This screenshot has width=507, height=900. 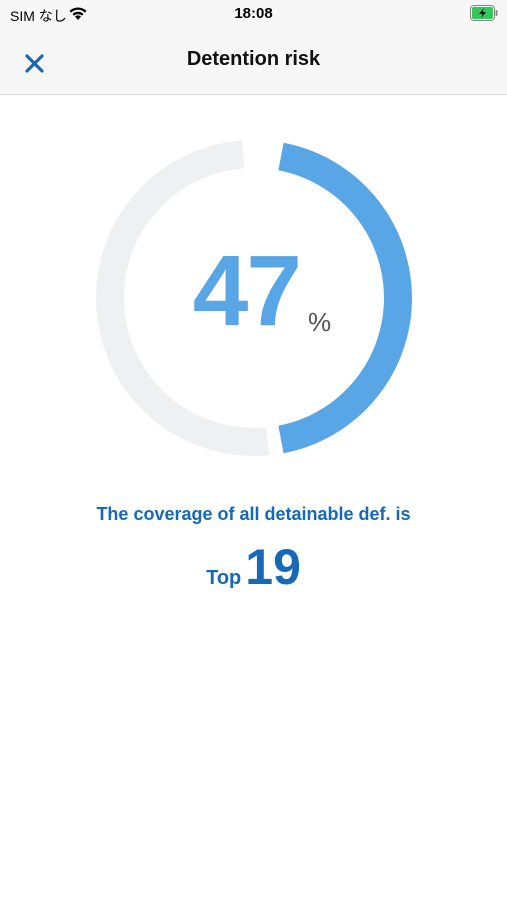 I want to click on page-title: Detention risk, so click(x=253, y=59).